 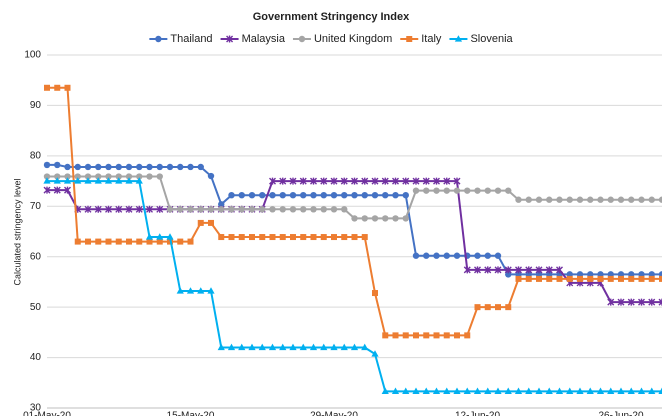 What do you see at coordinates (421, 39) in the screenshot?
I see `legend-item: Italy` at bounding box center [421, 39].